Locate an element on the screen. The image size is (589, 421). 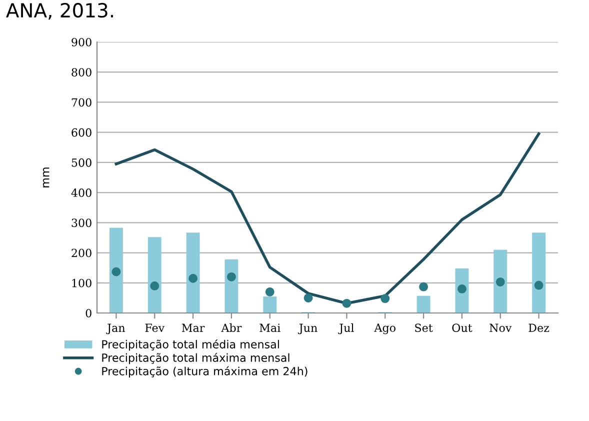
y-tick-label: 600 is located at coordinates (82, 132).